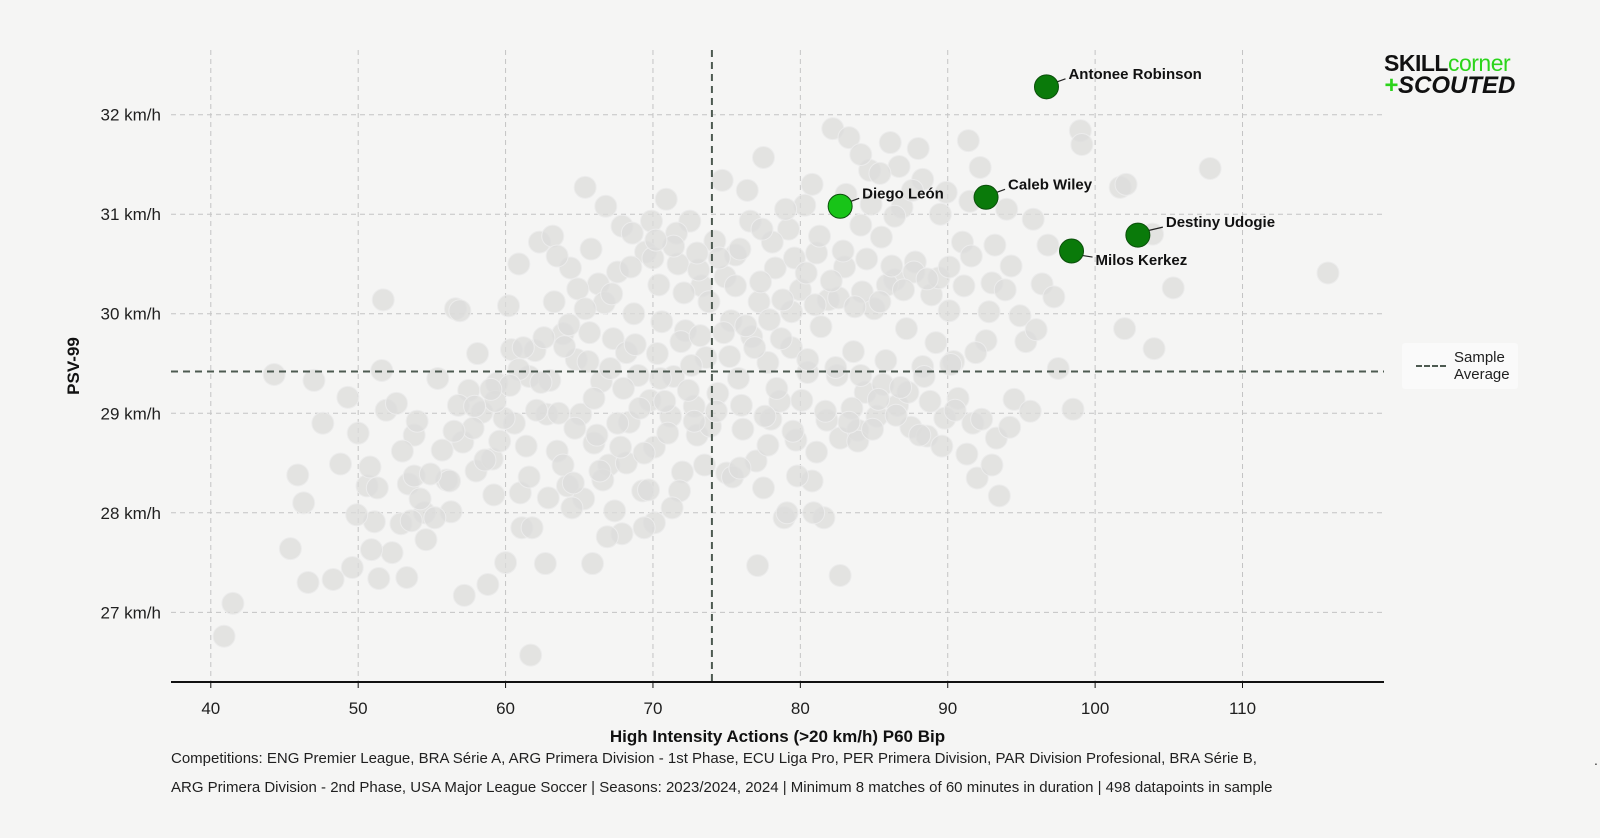 The width and height of the screenshot is (1600, 838). I want to click on highlighted-point, so click(986, 197).